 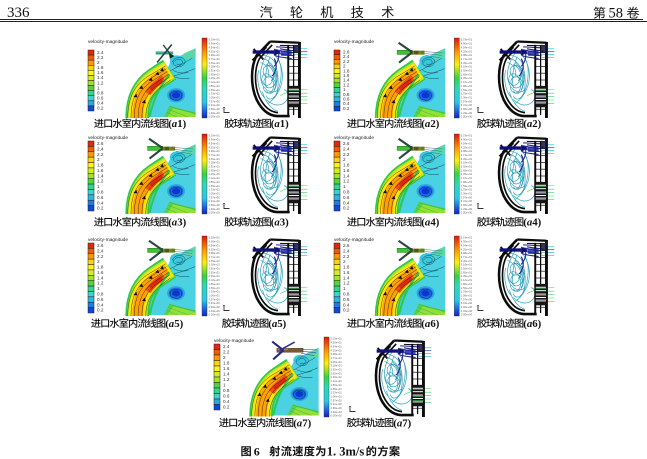 I want to click on svg-text: 4.90e+01, so click(x=467, y=44).